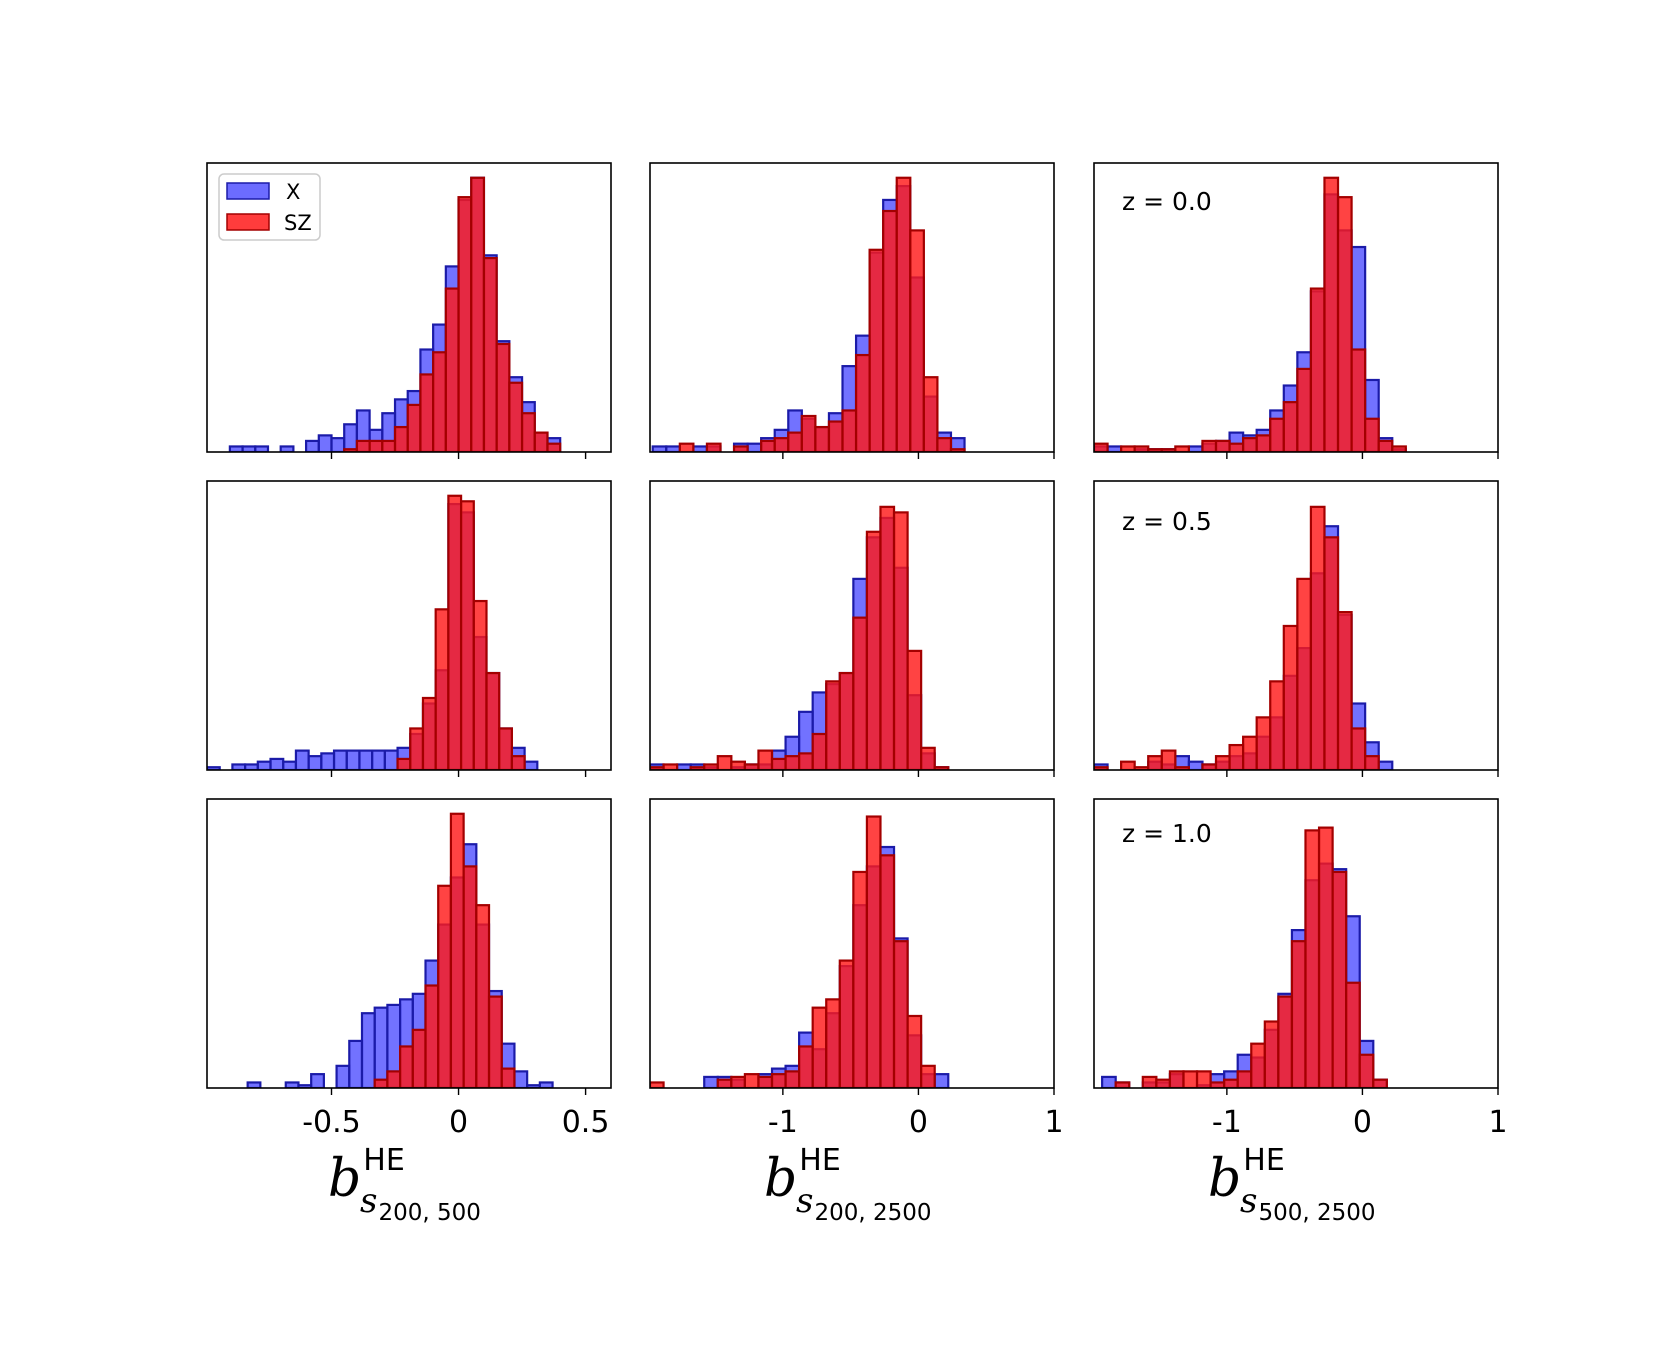  I want to click on x-tick-labels: -0.5 0 0.5 -1 0 1 -1 0 1, so click(904, 1122).